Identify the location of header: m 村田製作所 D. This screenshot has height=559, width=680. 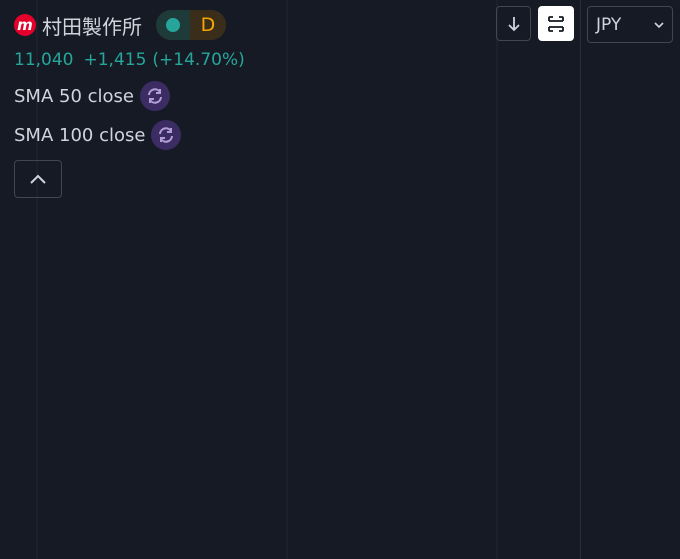
(120, 25).